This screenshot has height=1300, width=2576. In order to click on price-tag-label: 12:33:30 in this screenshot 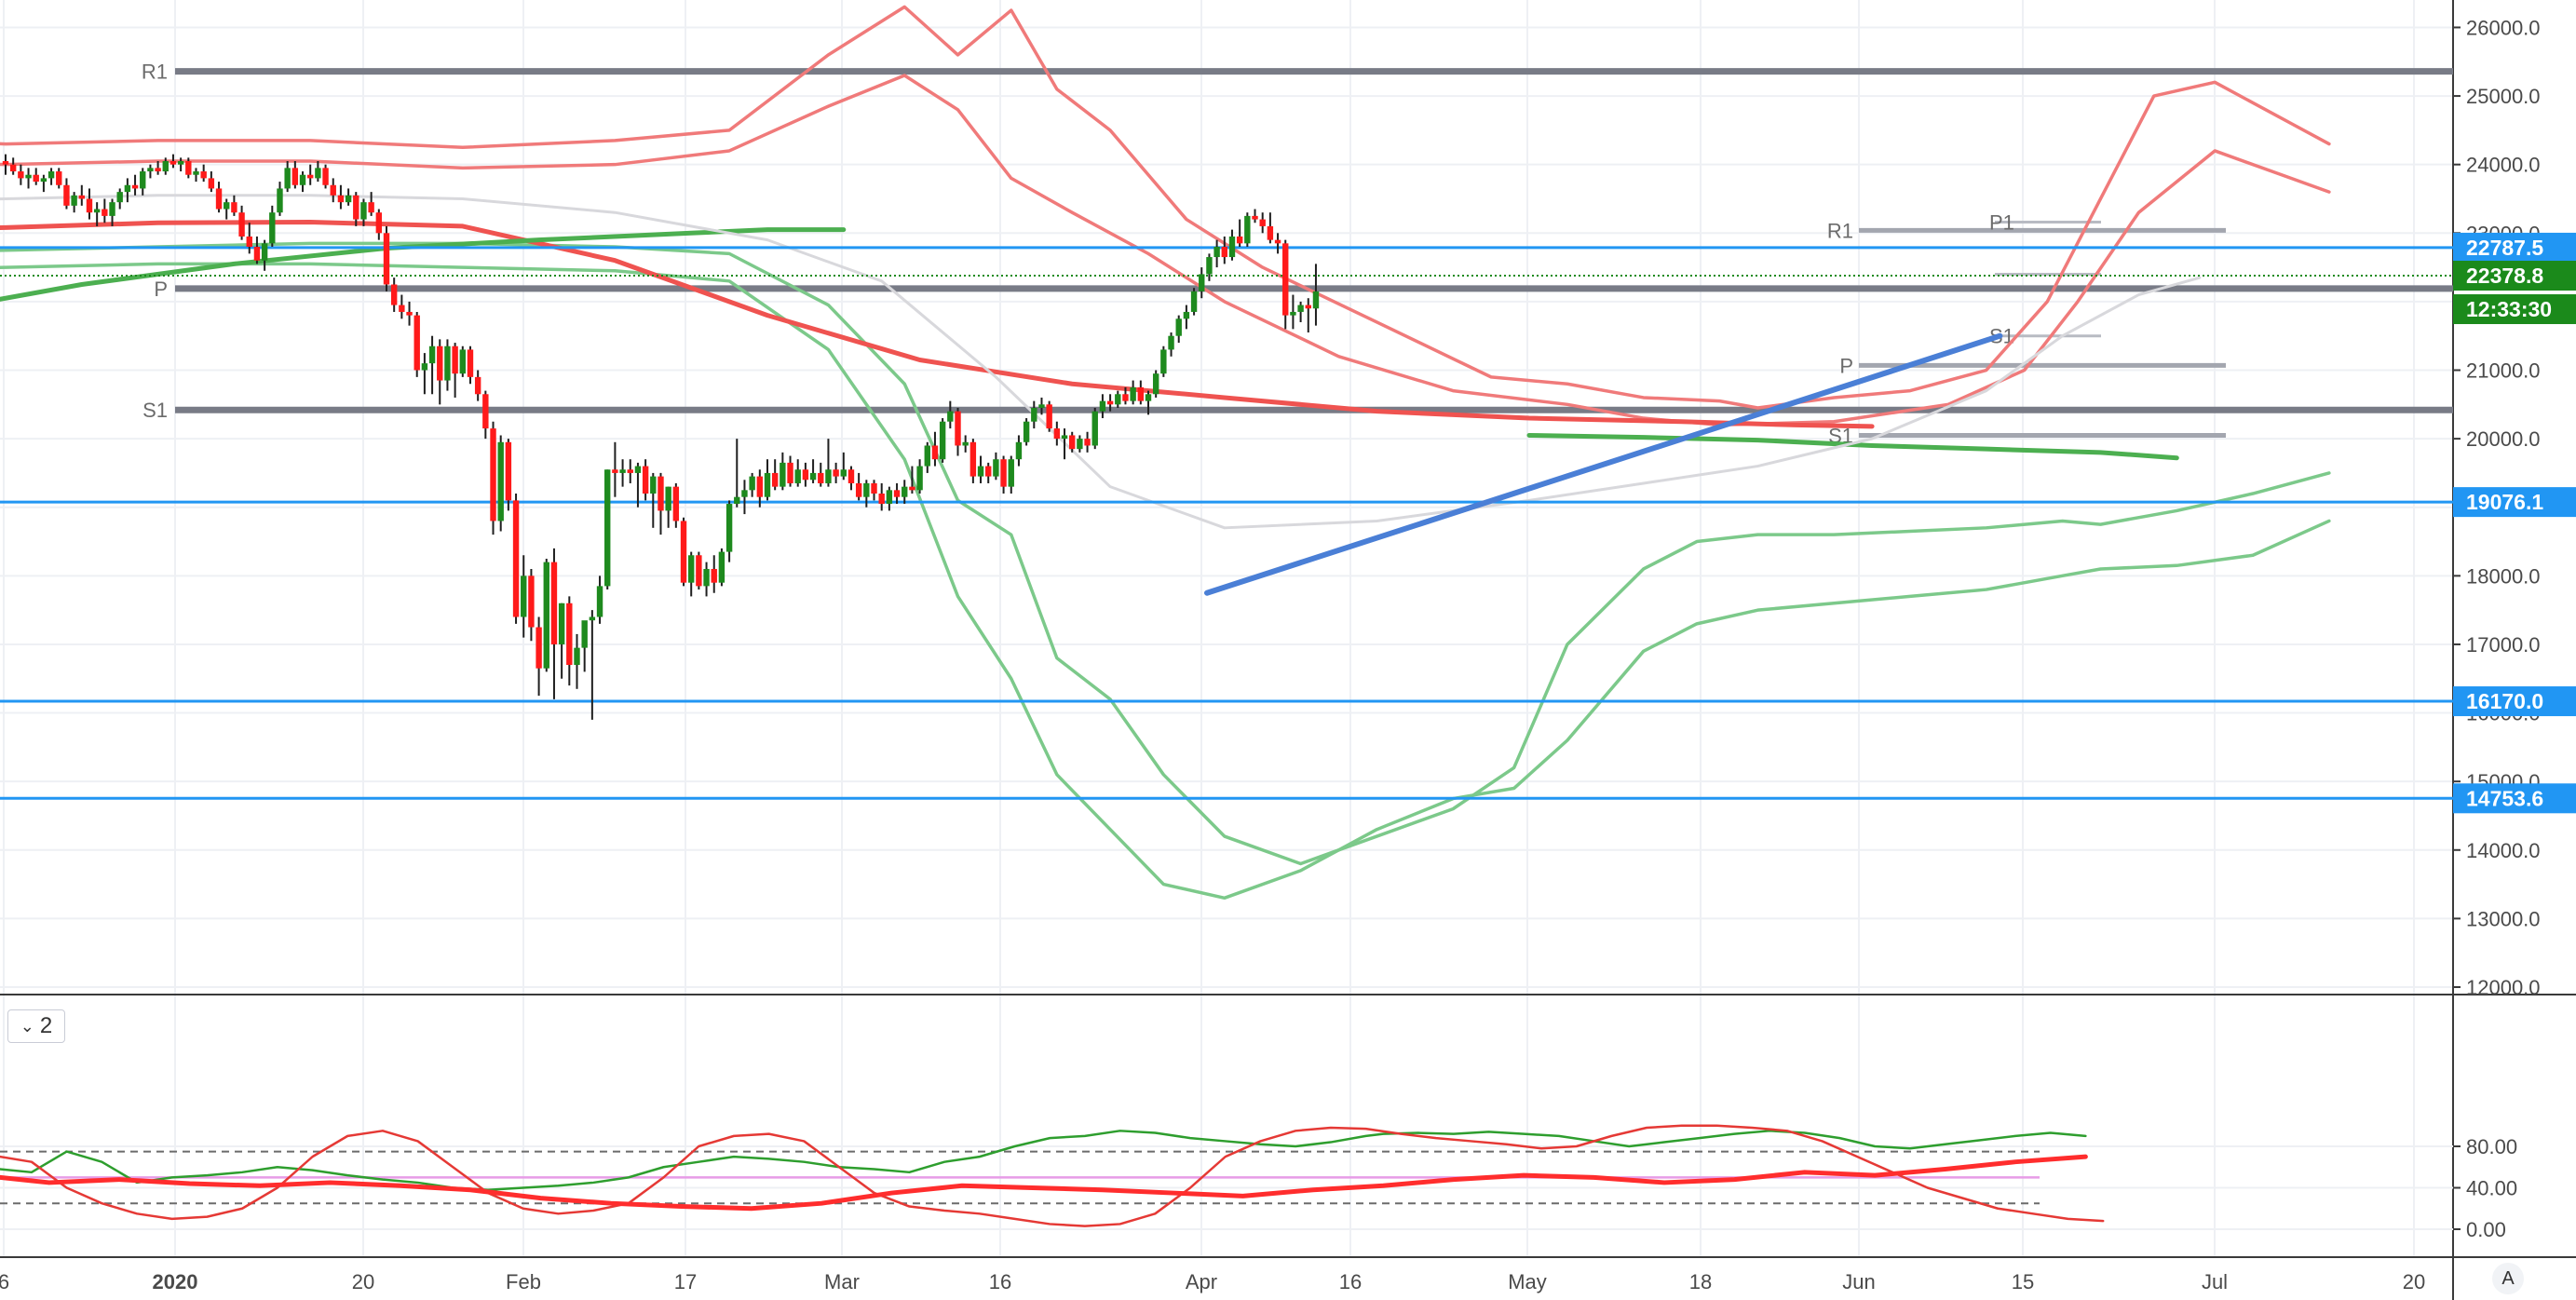, I will do `click(2509, 309)`.